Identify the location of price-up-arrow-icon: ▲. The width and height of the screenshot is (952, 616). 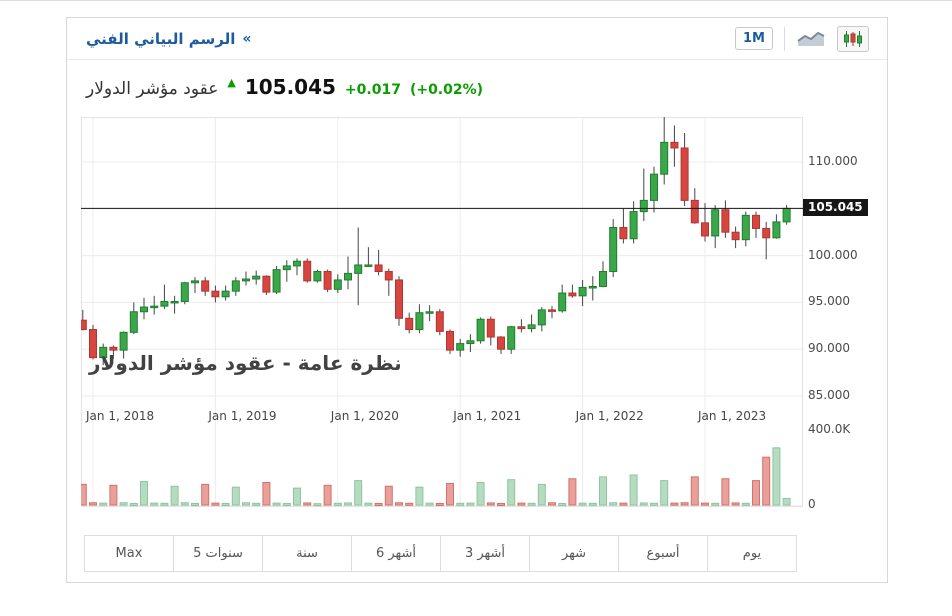
(231, 82).